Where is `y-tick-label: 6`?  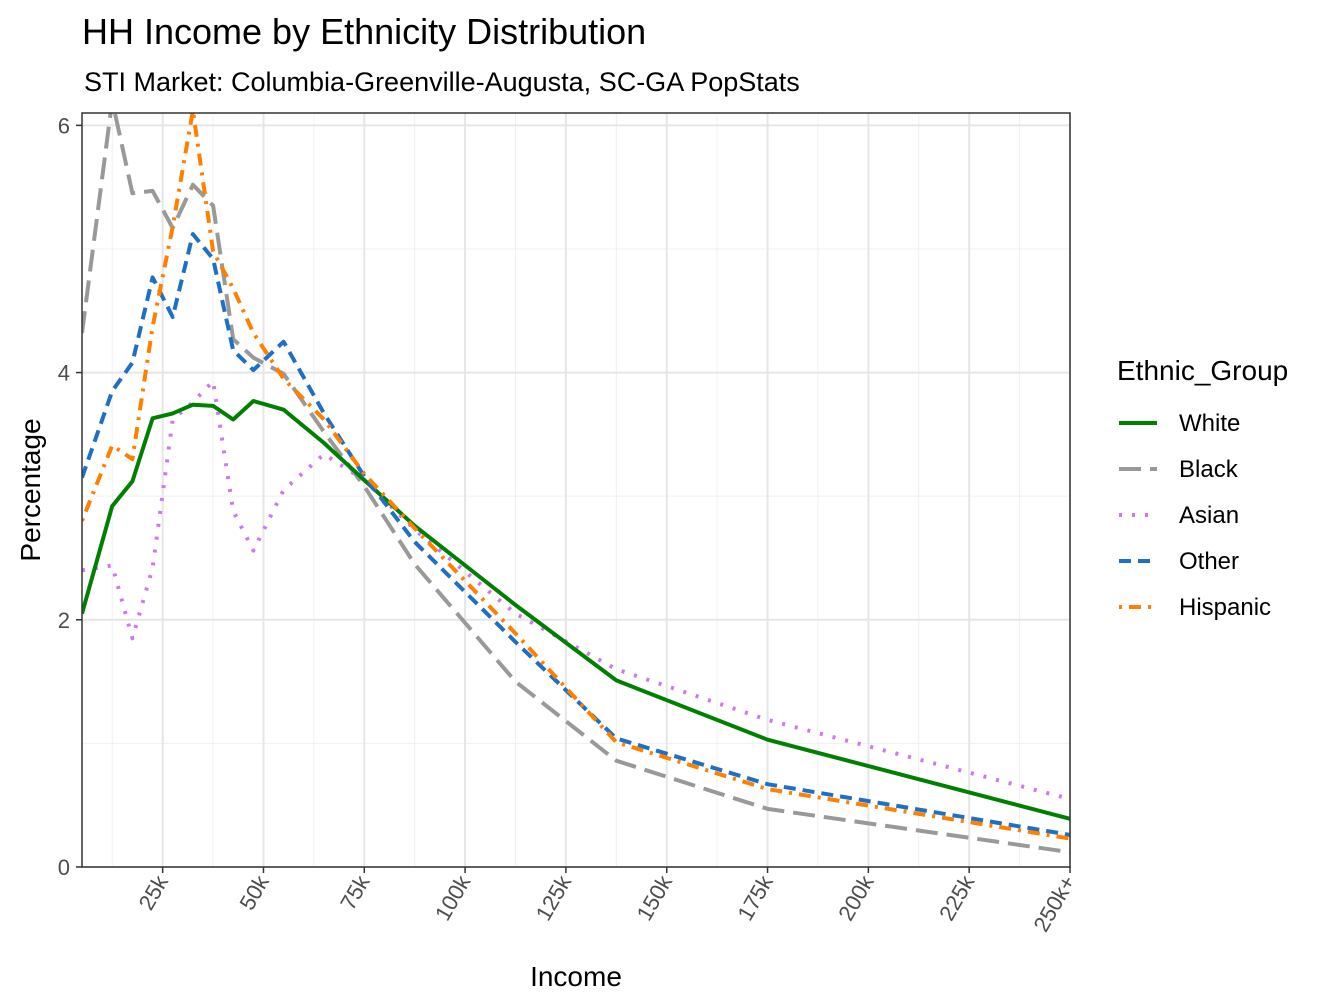 y-tick-label: 6 is located at coordinates (64, 125).